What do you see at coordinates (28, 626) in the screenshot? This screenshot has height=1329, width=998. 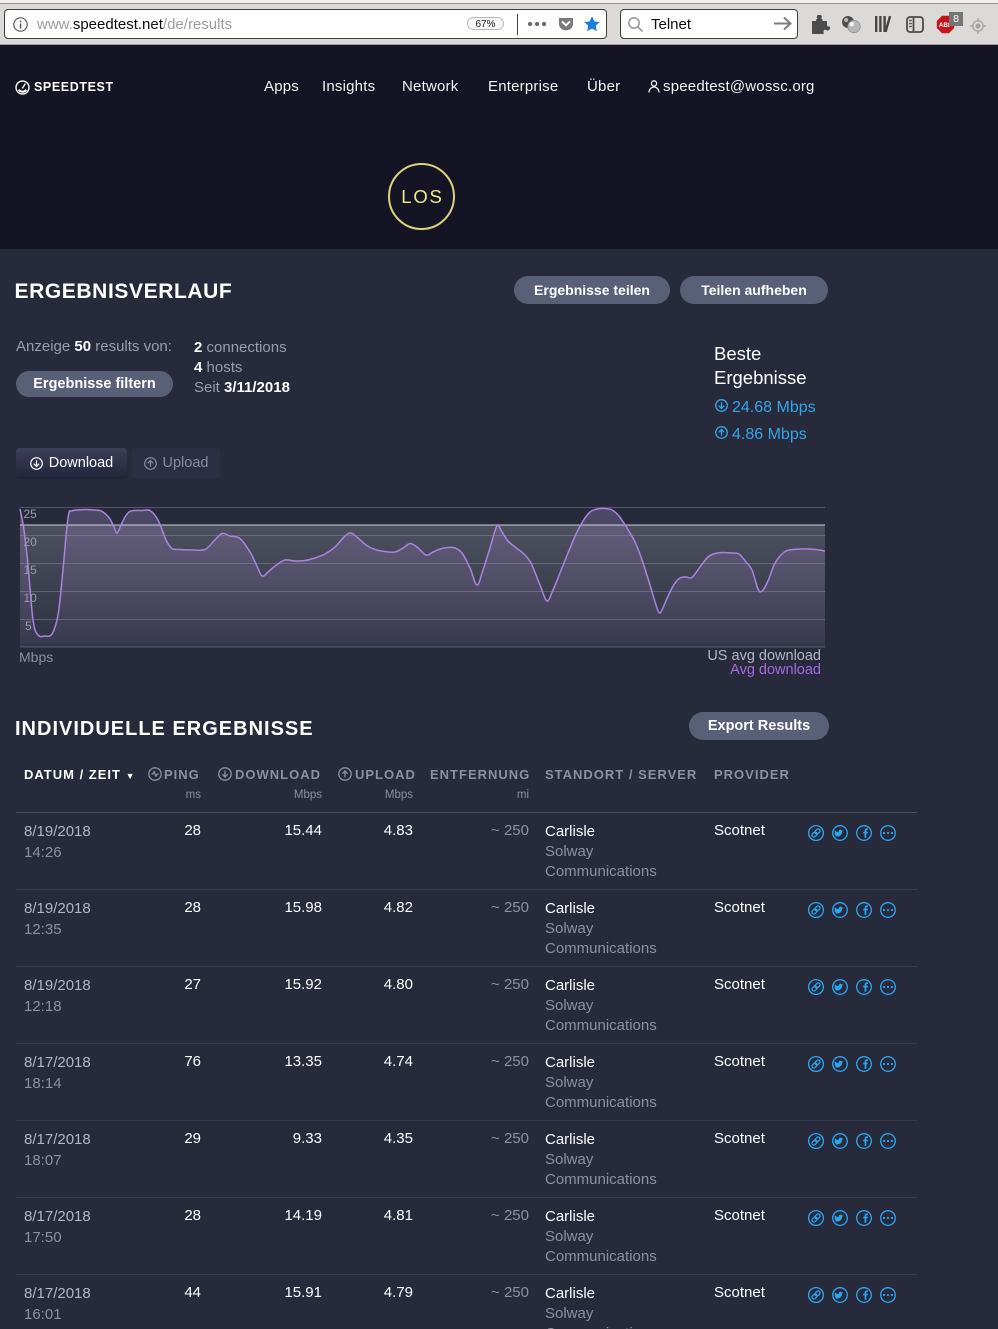 I see `svg-text: 5` at bounding box center [28, 626].